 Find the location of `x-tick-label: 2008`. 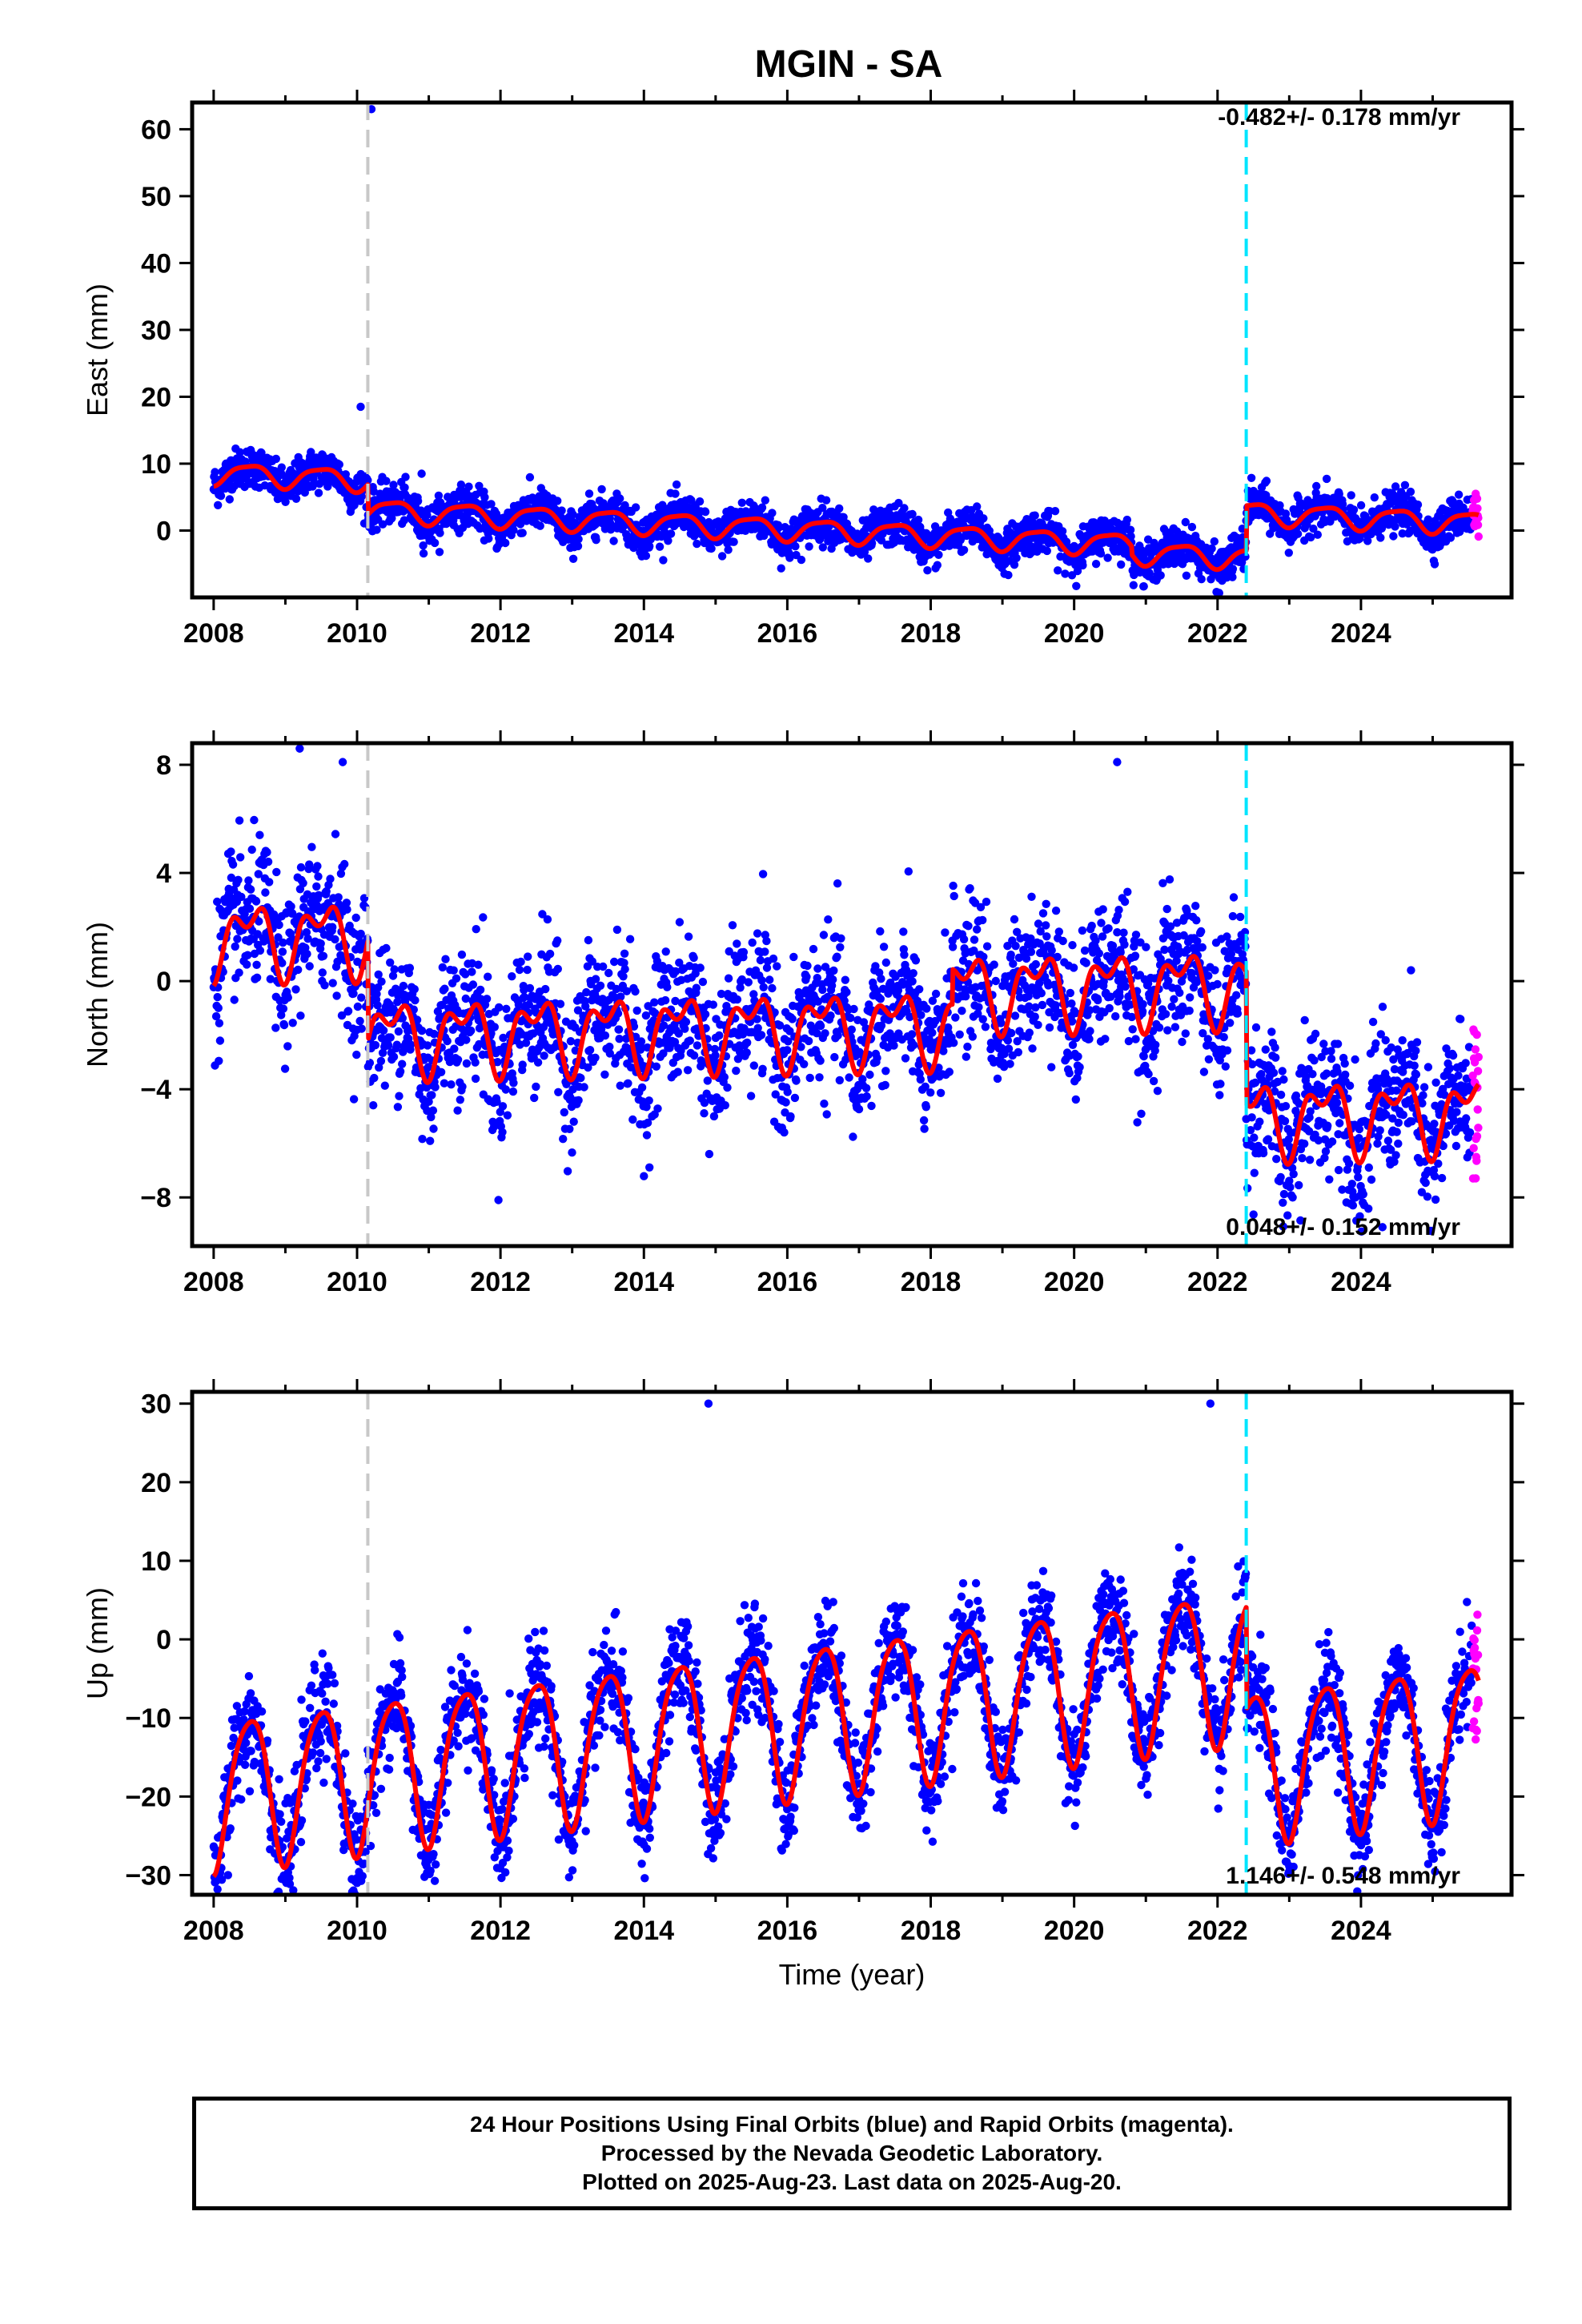

x-tick-label: 2008 is located at coordinates (214, 633).